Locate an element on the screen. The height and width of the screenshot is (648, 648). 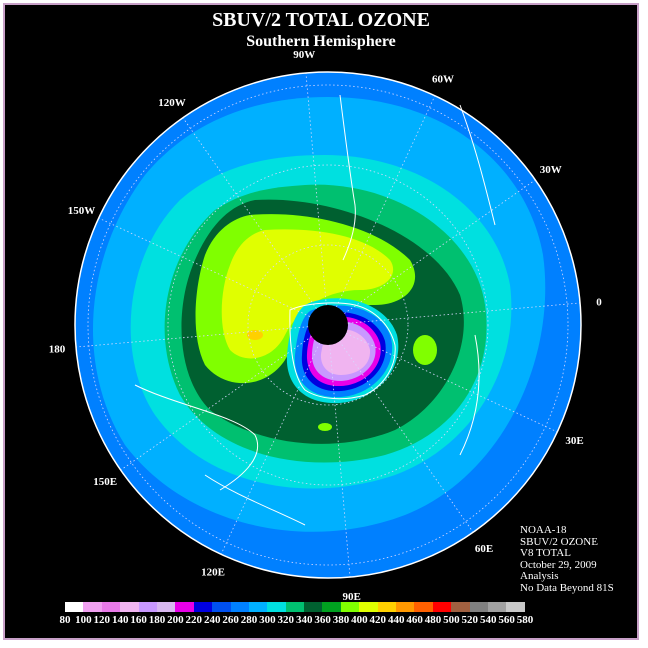
coastline-australia is located at coordinates (196, 437).